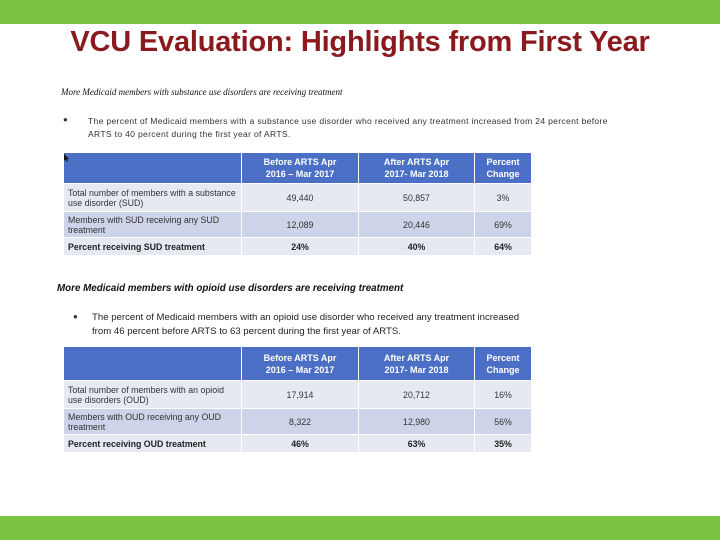 This screenshot has height=540, width=720. Describe the element at coordinates (417, 394) in the screenshot. I see `after-value: 20,712` at that location.